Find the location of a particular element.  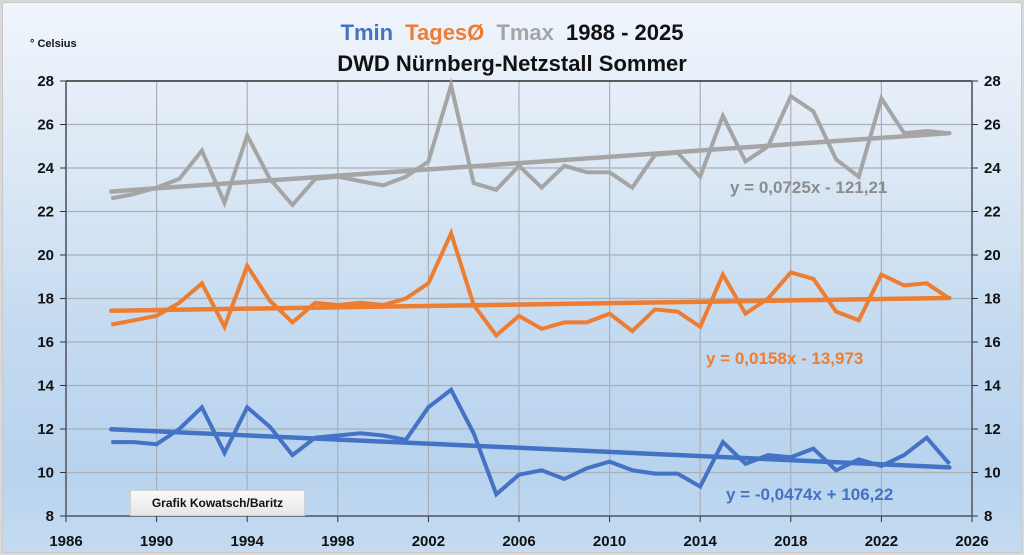

trend-line-tmax is located at coordinates (530, 162).